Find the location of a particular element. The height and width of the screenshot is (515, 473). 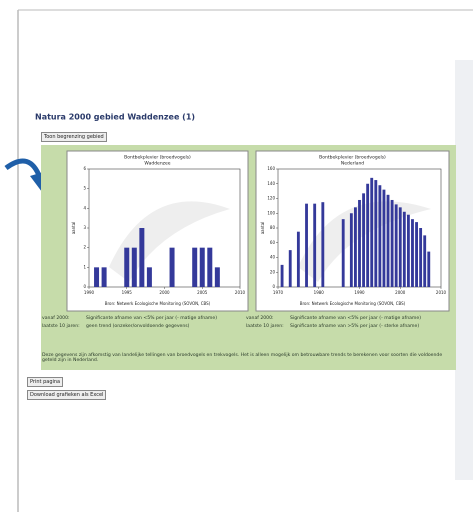

x-tick-label: 1980 is located at coordinates (319, 292).